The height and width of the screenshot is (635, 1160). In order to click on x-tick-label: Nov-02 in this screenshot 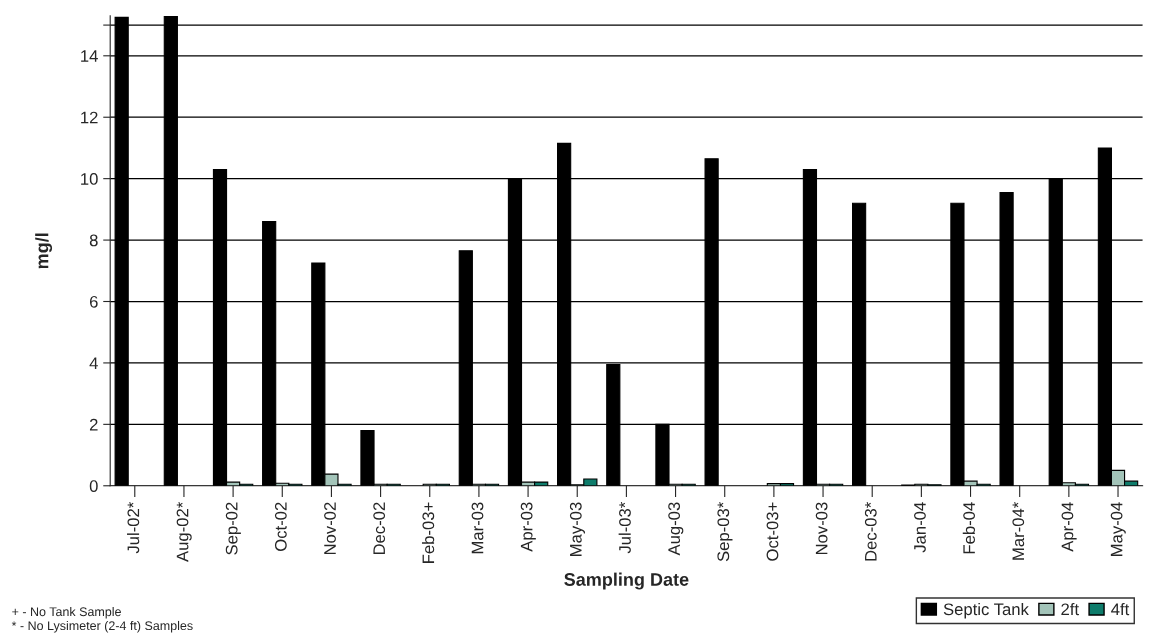, I will do `click(330, 528)`.